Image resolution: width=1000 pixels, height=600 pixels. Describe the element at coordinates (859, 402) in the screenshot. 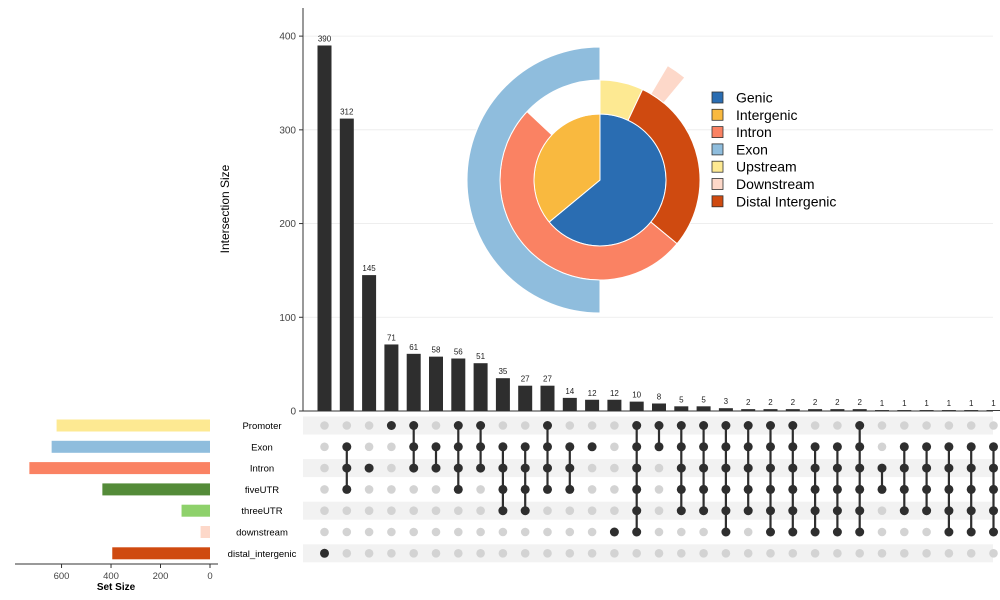

I see `bar-value-label: 2` at that location.